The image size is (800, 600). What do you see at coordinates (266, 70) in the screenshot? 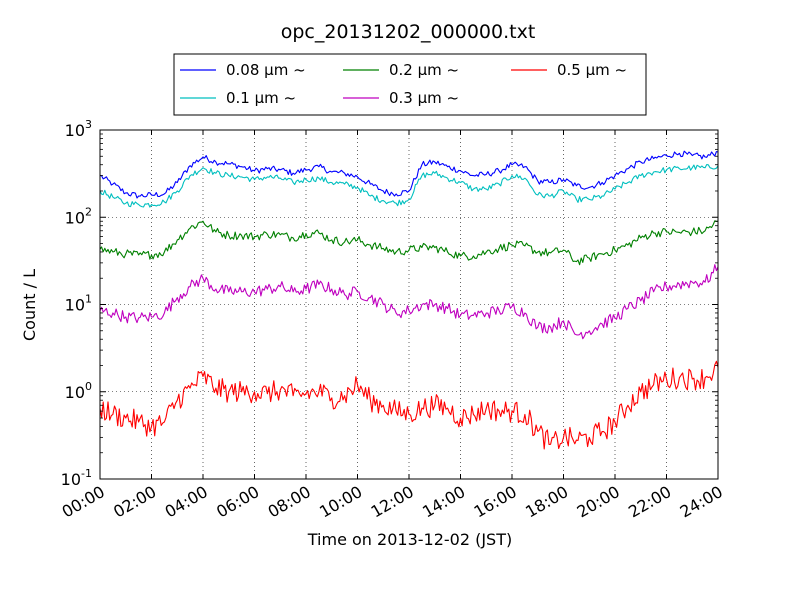
I see `legend-label: 0.08 μm ~` at bounding box center [266, 70].